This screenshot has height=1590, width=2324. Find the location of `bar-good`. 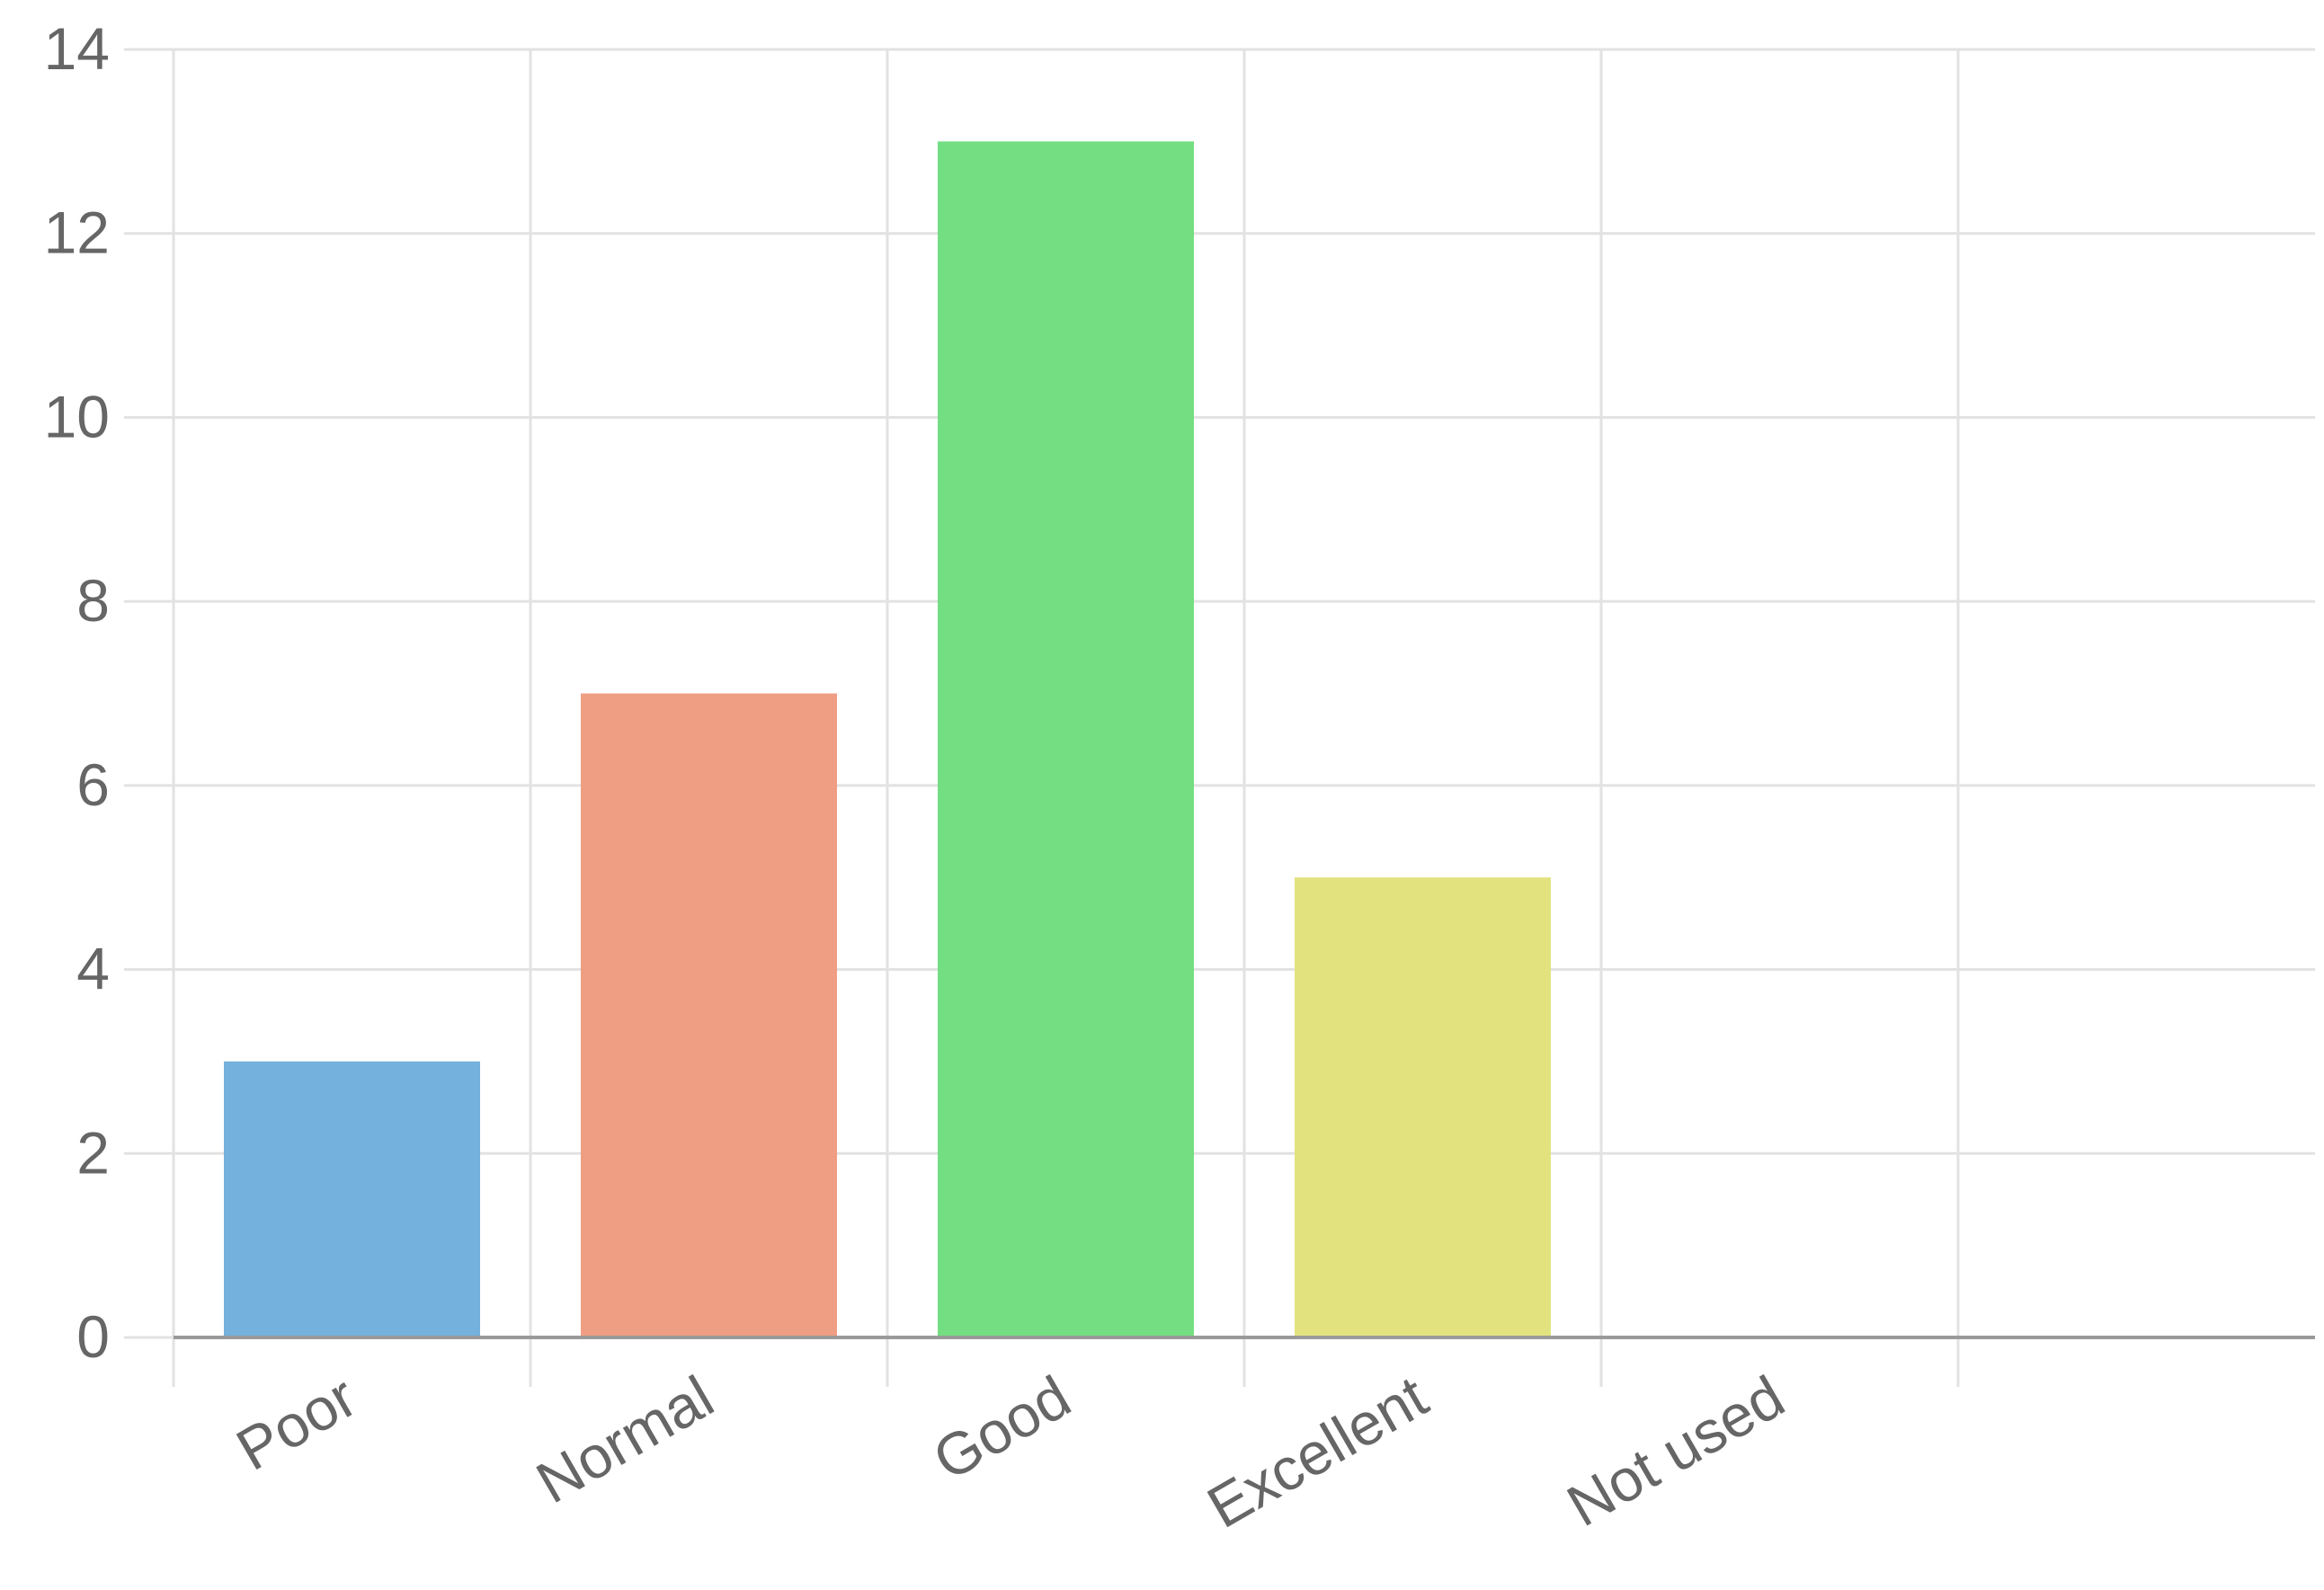

bar-good is located at coordinates (1066, 739).